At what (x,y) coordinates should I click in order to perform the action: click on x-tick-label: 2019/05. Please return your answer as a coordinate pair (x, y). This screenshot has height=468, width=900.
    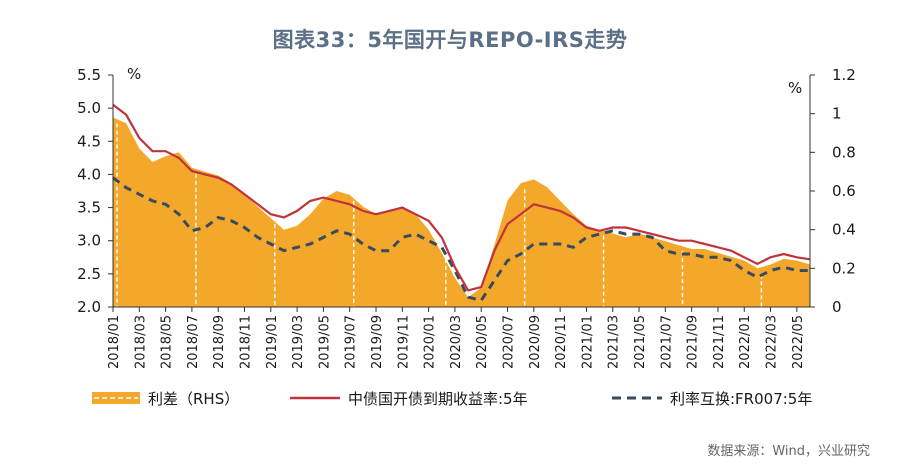
    Looking at the image, I should click on (324, 342).